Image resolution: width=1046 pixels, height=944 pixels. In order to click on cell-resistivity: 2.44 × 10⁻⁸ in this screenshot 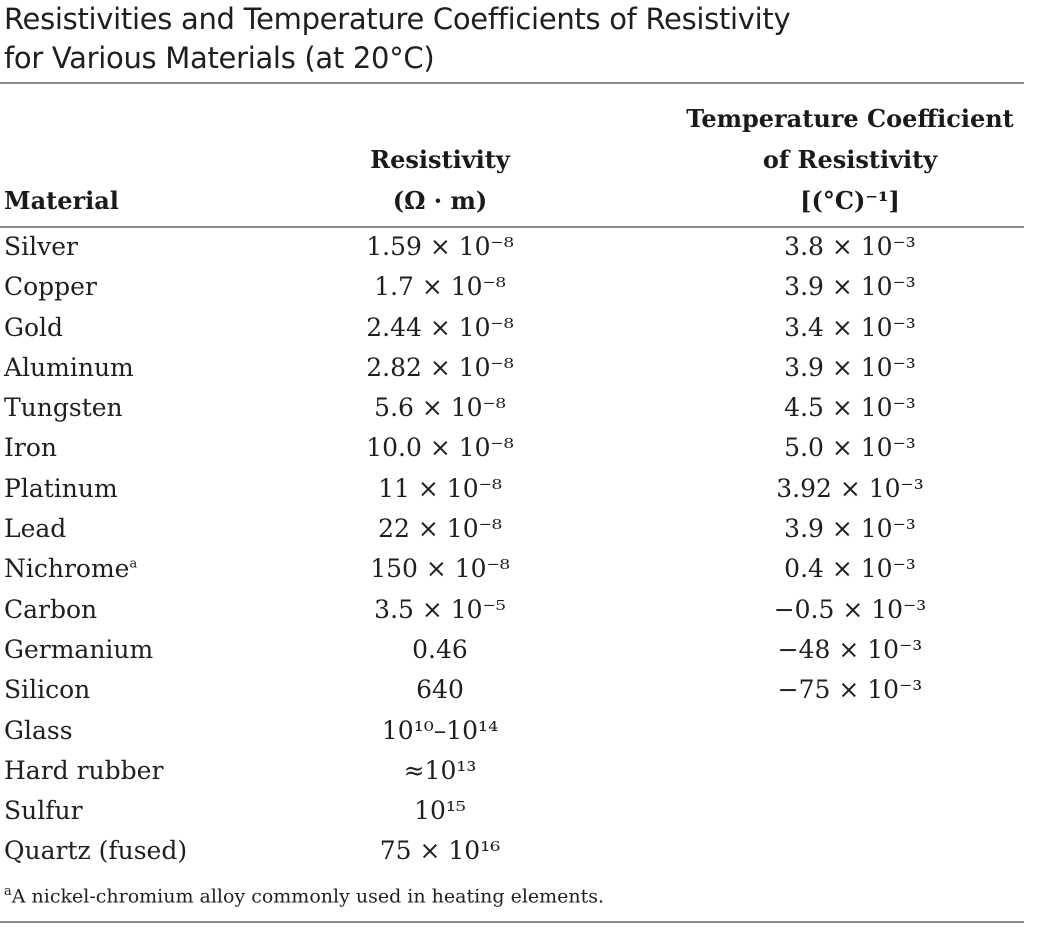, I will do `click(440, 327)`.